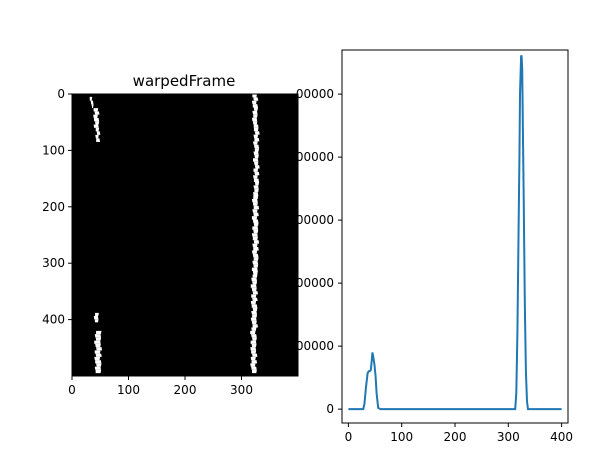 The image size is (609, 472). What do you see at coordinates (160, 386) in the screenshot?
I see `warped-frame-x-ticks: 0 100 200 300` at bounding box center [160, 386].